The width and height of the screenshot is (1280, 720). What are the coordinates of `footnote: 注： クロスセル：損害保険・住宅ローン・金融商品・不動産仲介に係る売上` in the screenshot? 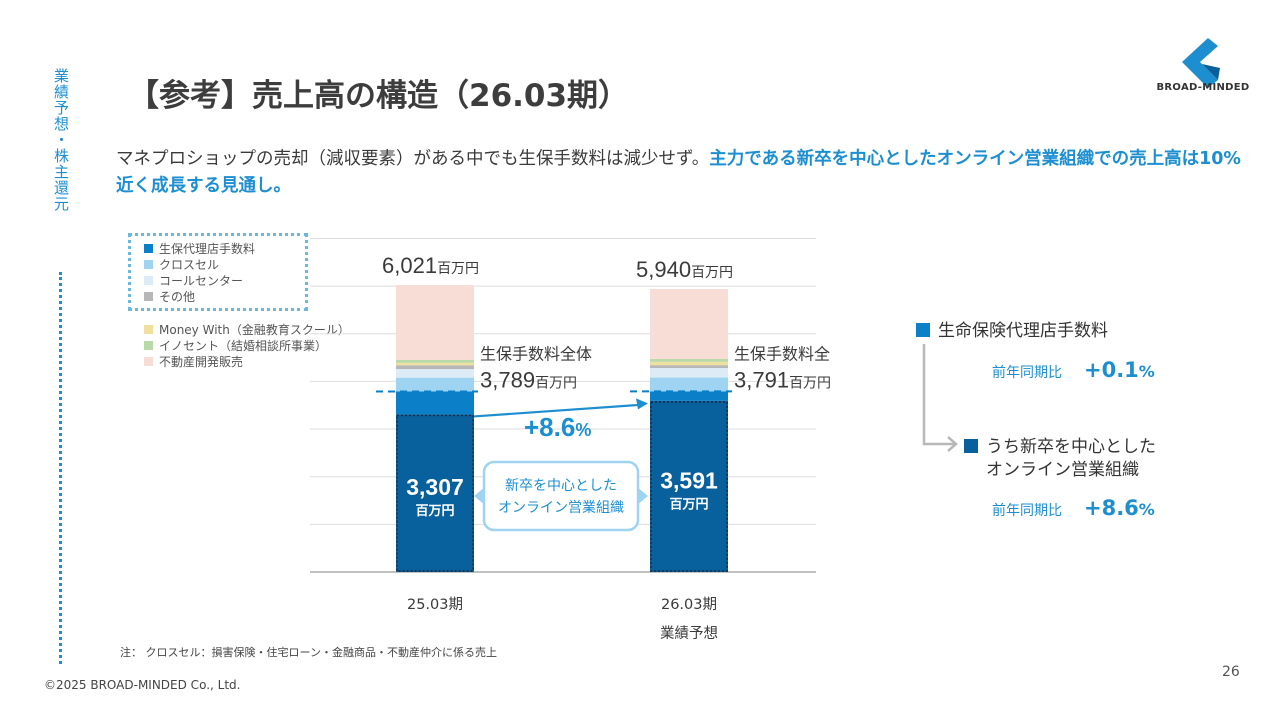 It's located at (308, 652).